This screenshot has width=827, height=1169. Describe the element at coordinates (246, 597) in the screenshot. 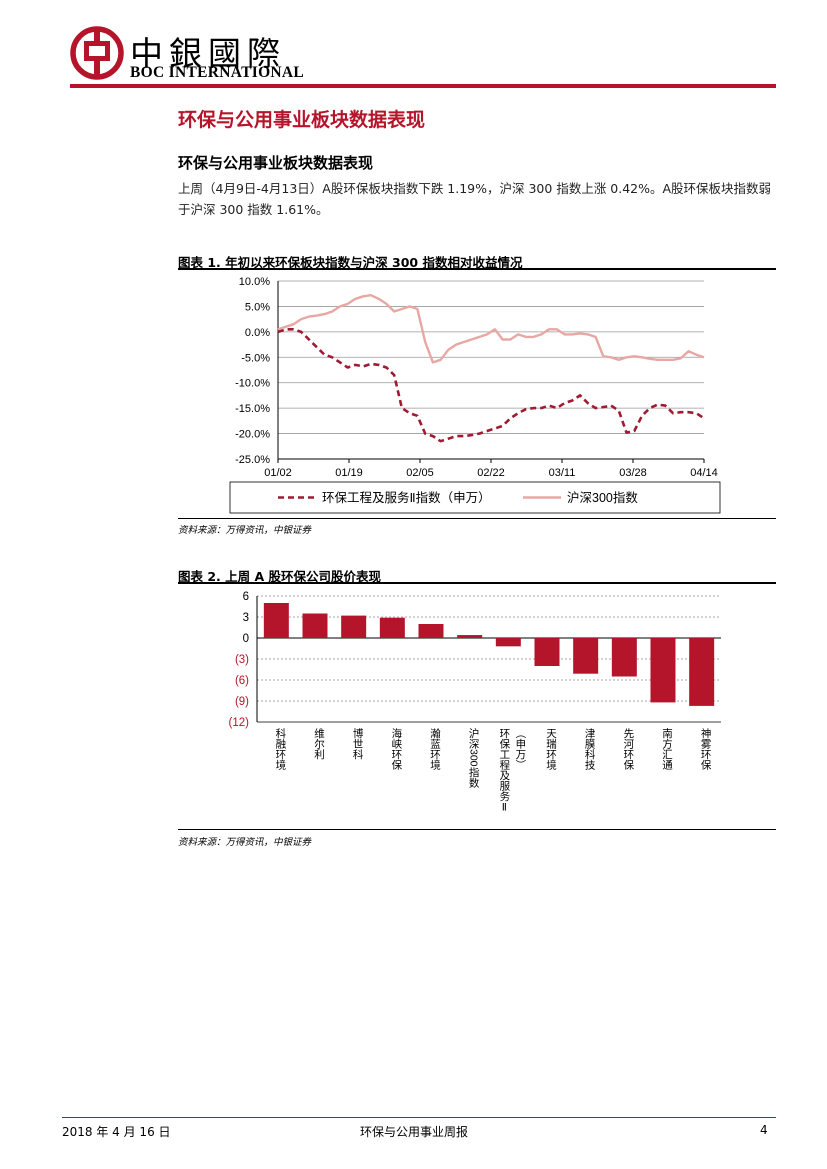

I see `y-tick-label: 6` at that location.